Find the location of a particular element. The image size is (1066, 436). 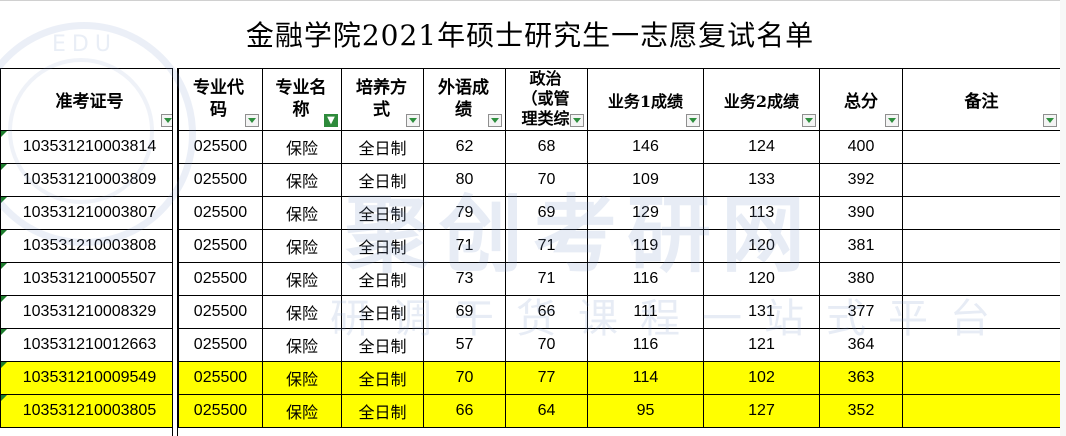

cell-total-score: 377 is located at coordinates (861, 312).